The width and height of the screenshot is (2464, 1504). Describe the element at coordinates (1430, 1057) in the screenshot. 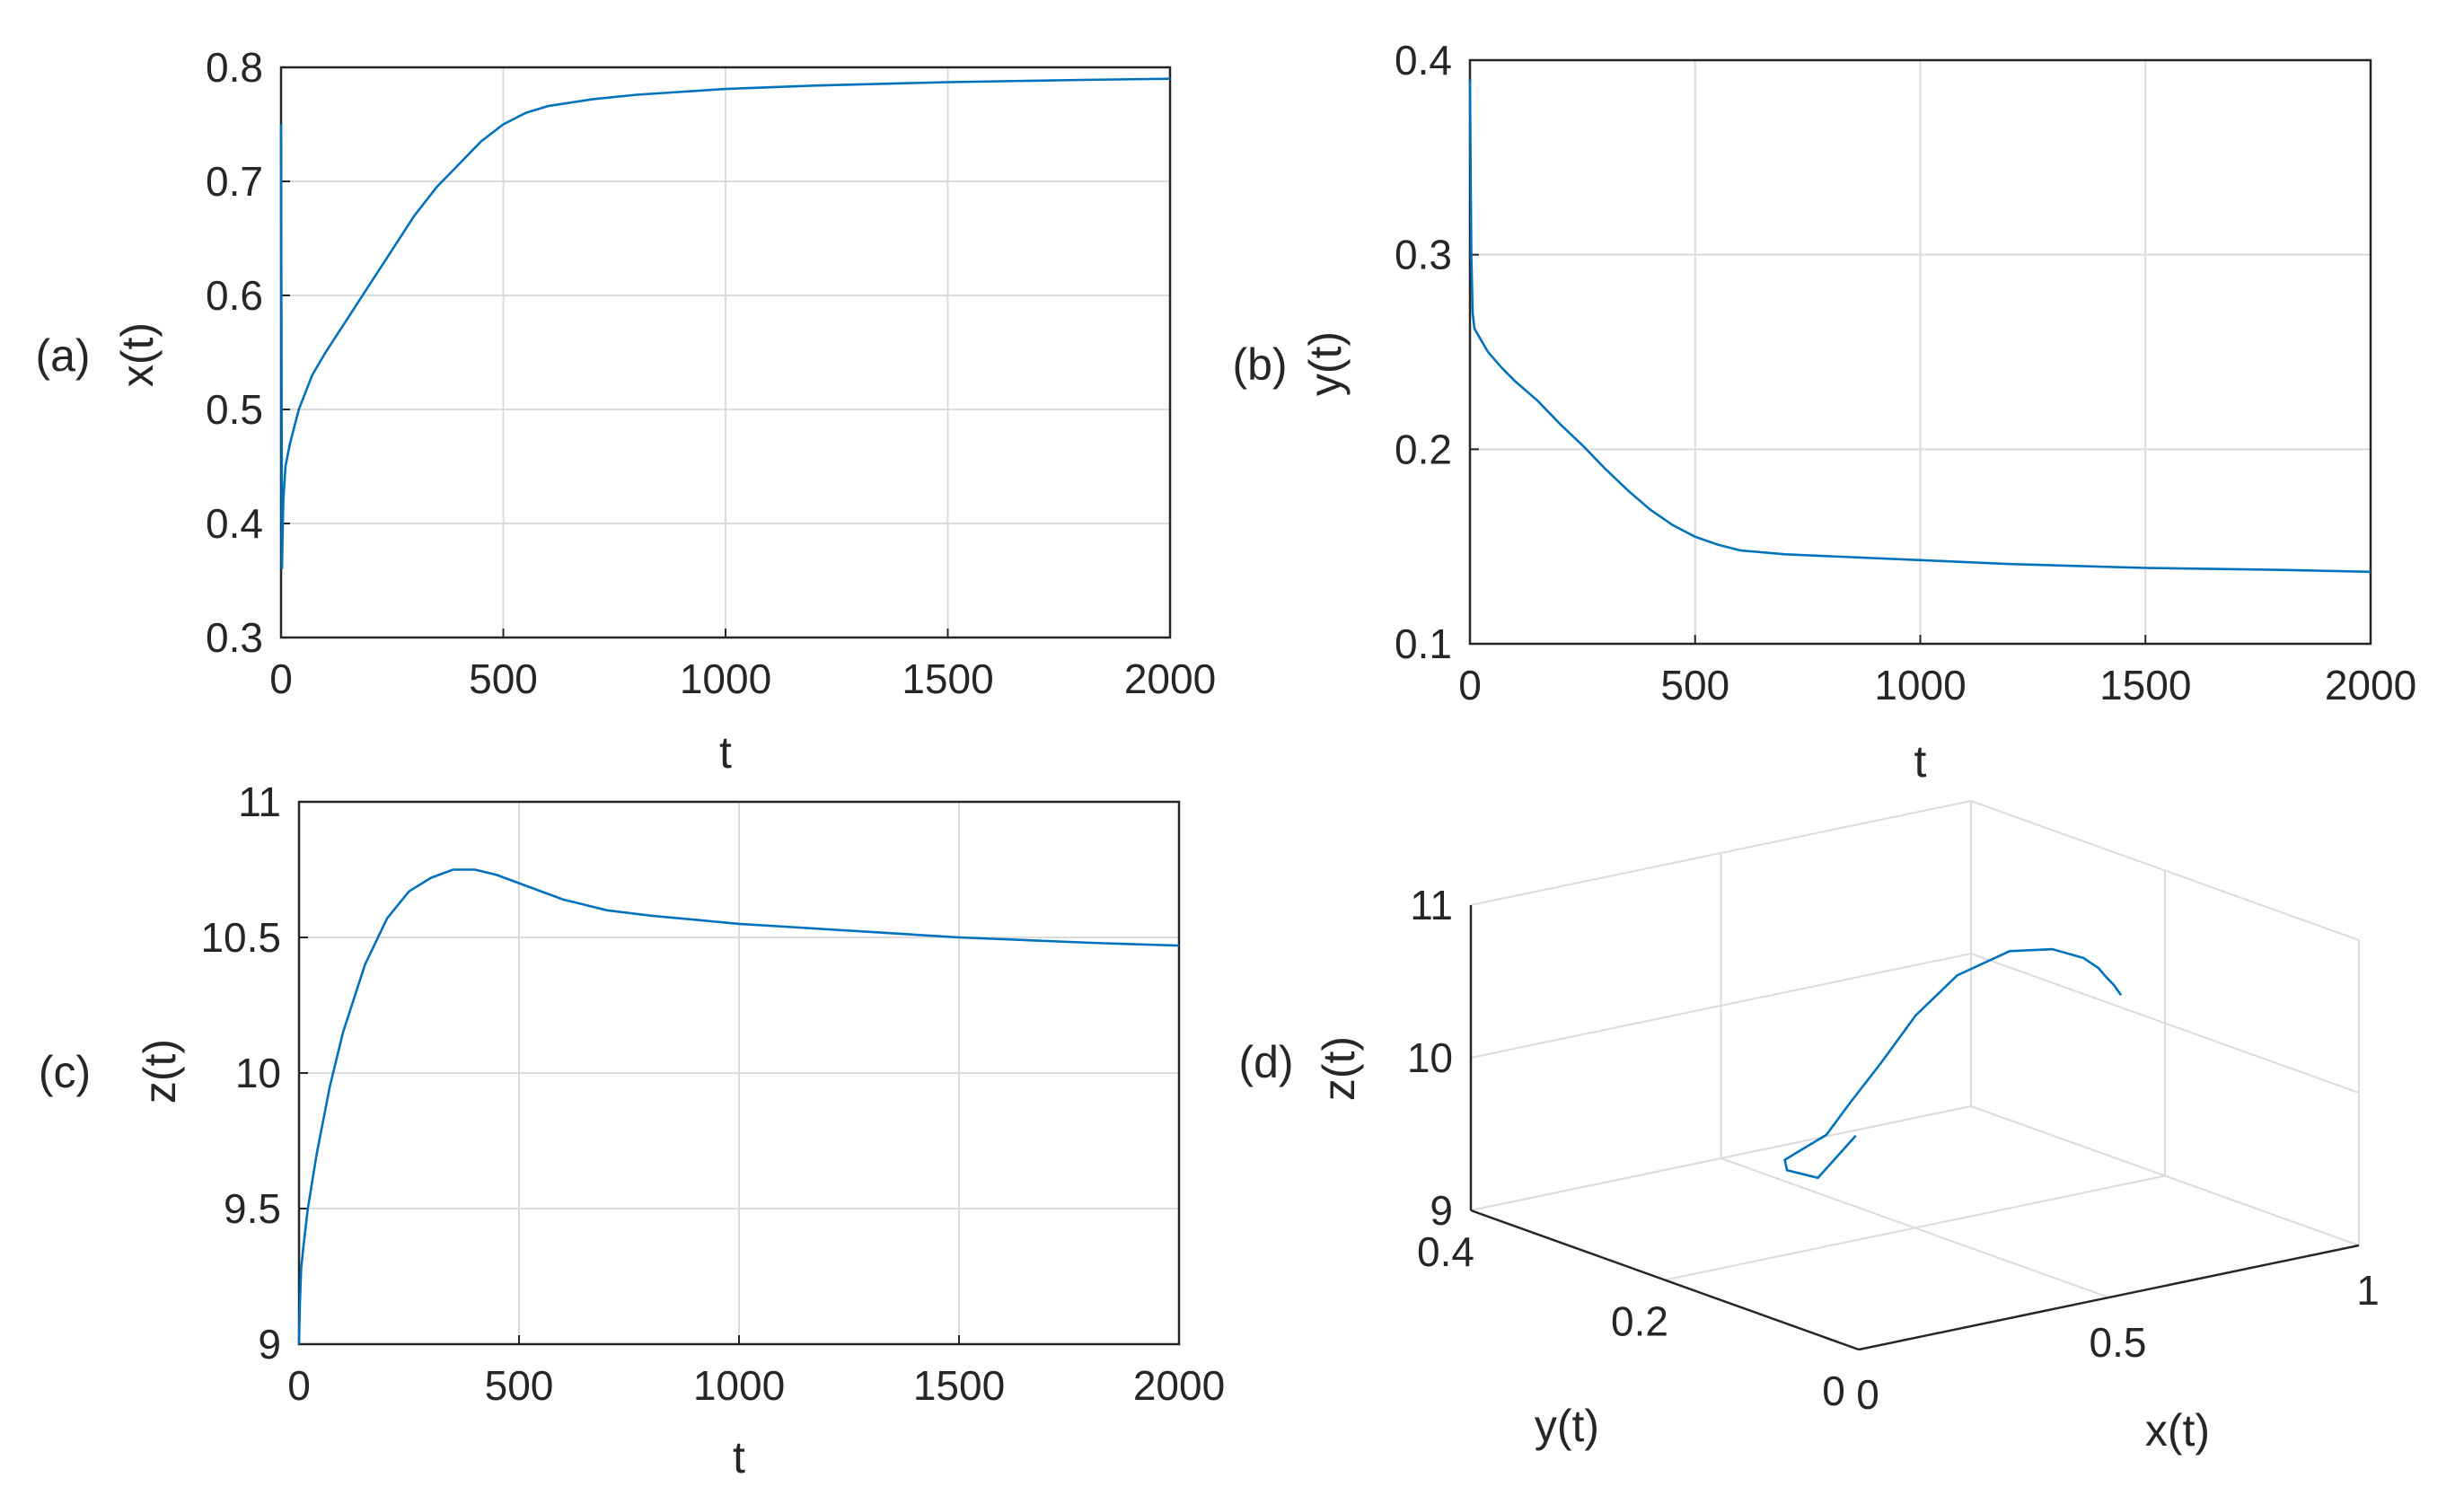

I see `z-tick-label: 10` at that location.